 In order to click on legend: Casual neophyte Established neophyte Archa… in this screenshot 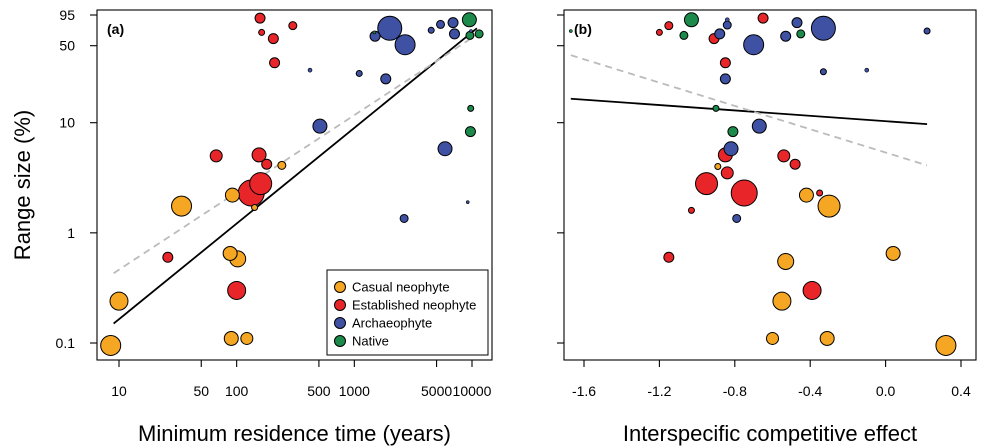, I will do `click(407, 312)`.